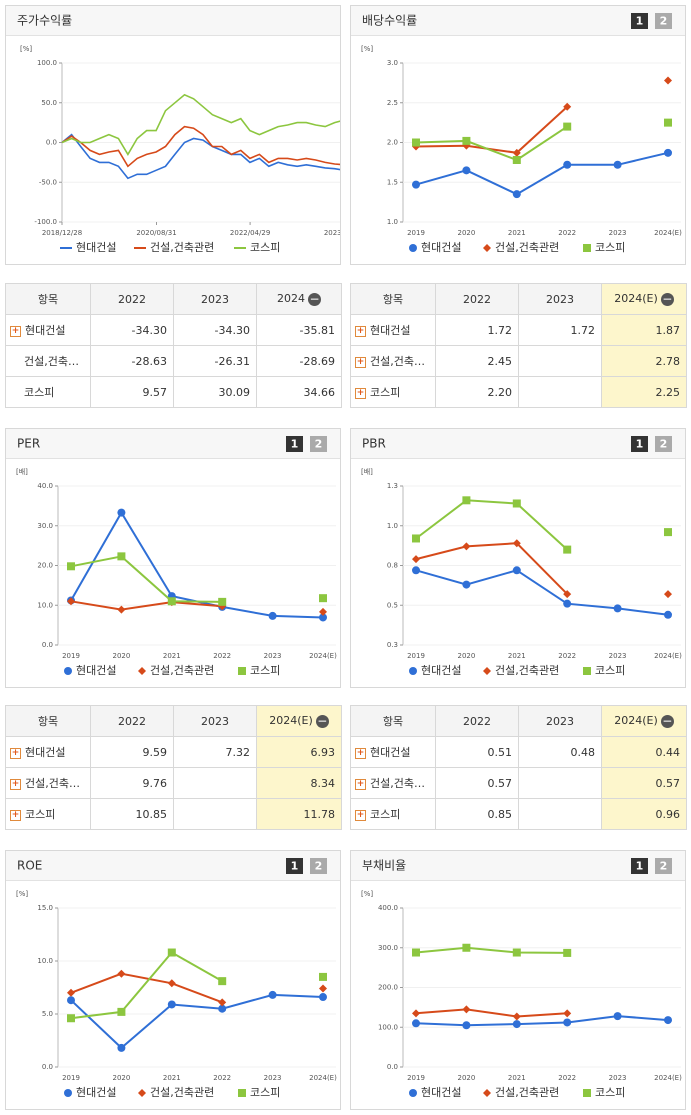 Image resolution: width=691 pixels, height=1115 pixels. I want to click on cell-value: 9.57, so click(155, 392).